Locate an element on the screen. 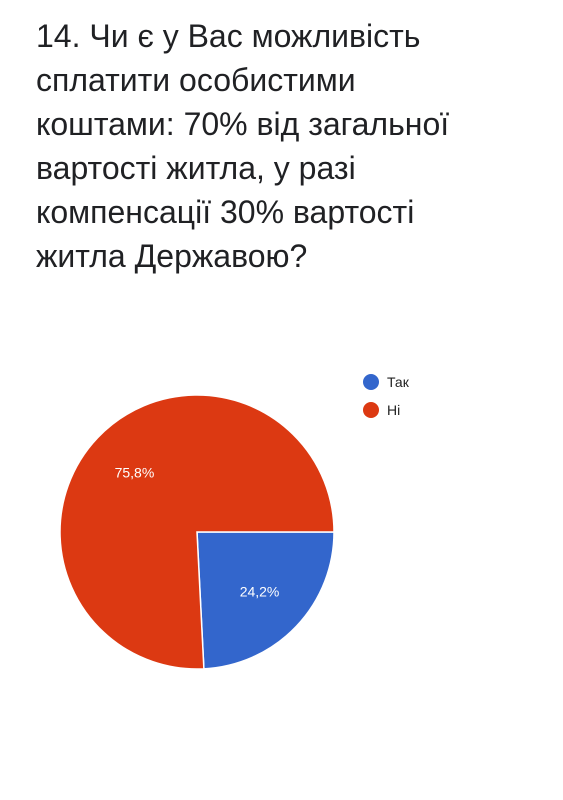  question-line: вартості житла, у разі is located at coordinates (196, 168).